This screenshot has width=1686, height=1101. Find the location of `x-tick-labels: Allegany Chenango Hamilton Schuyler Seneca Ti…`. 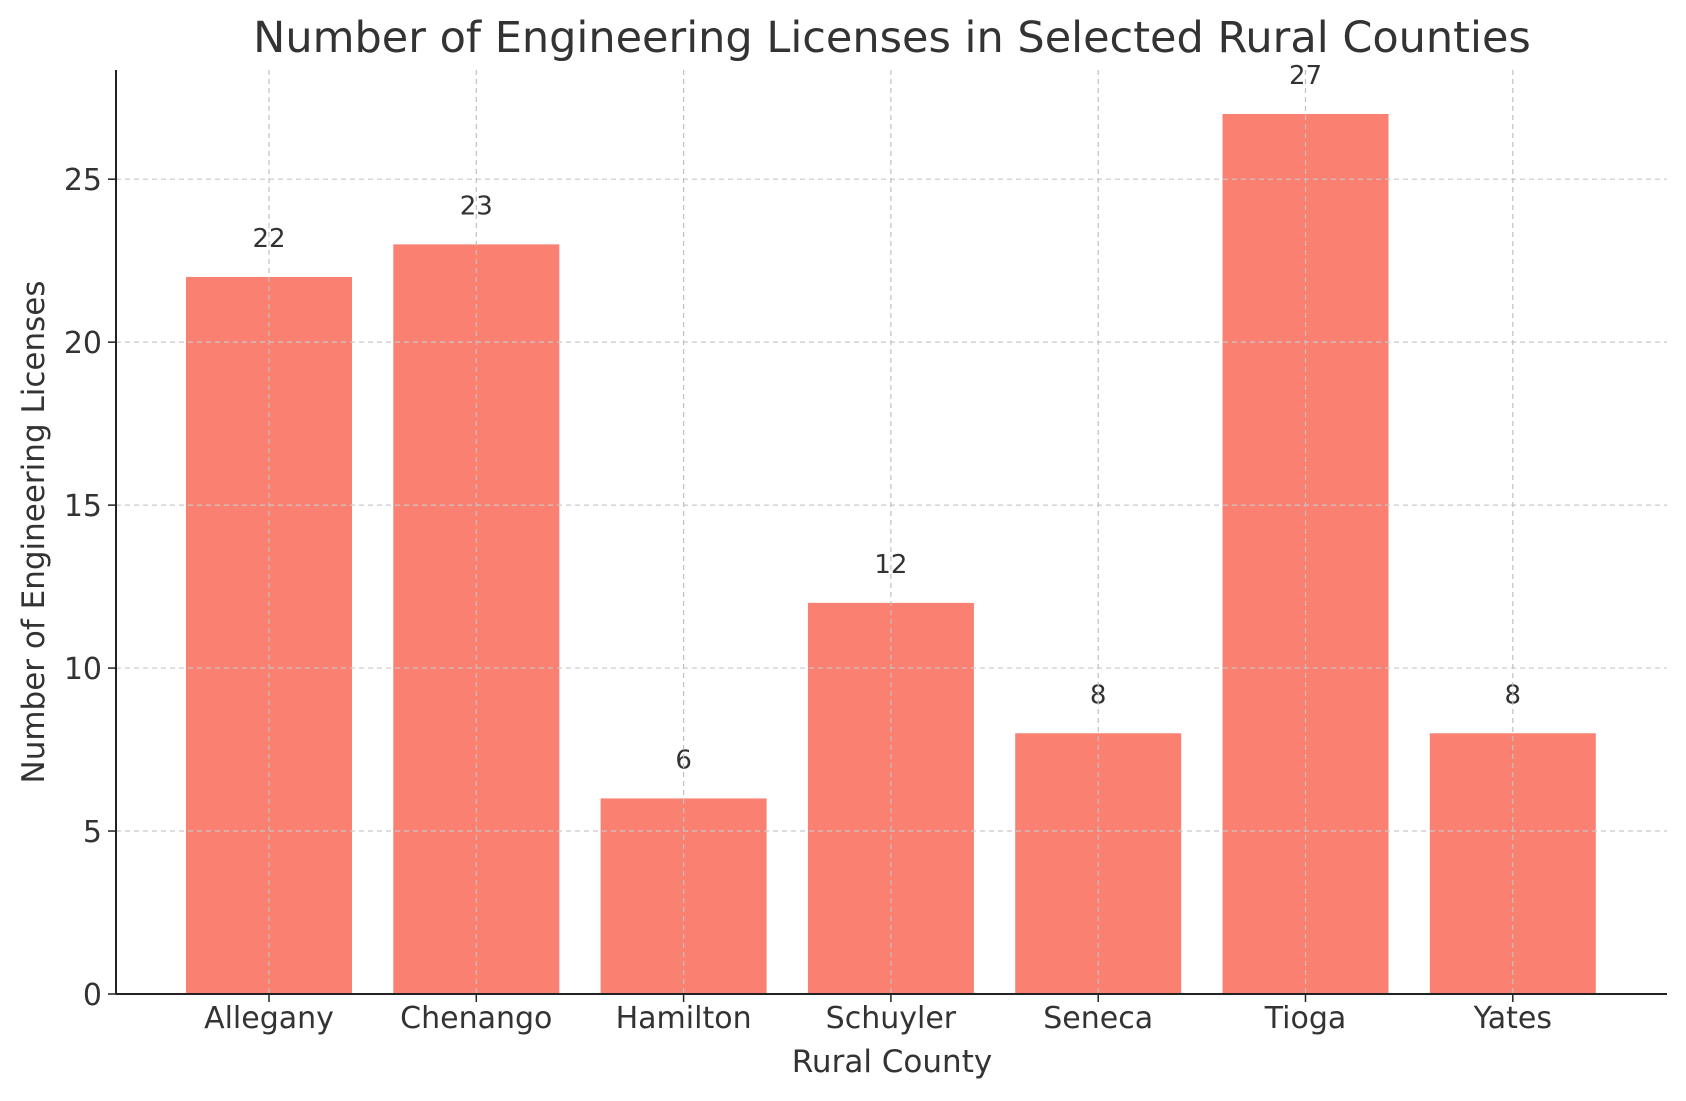

x-tick-labels: Allegany Chenango Hamilton Schuyler Seneca Ti… is located at coordinates (878, 1018).